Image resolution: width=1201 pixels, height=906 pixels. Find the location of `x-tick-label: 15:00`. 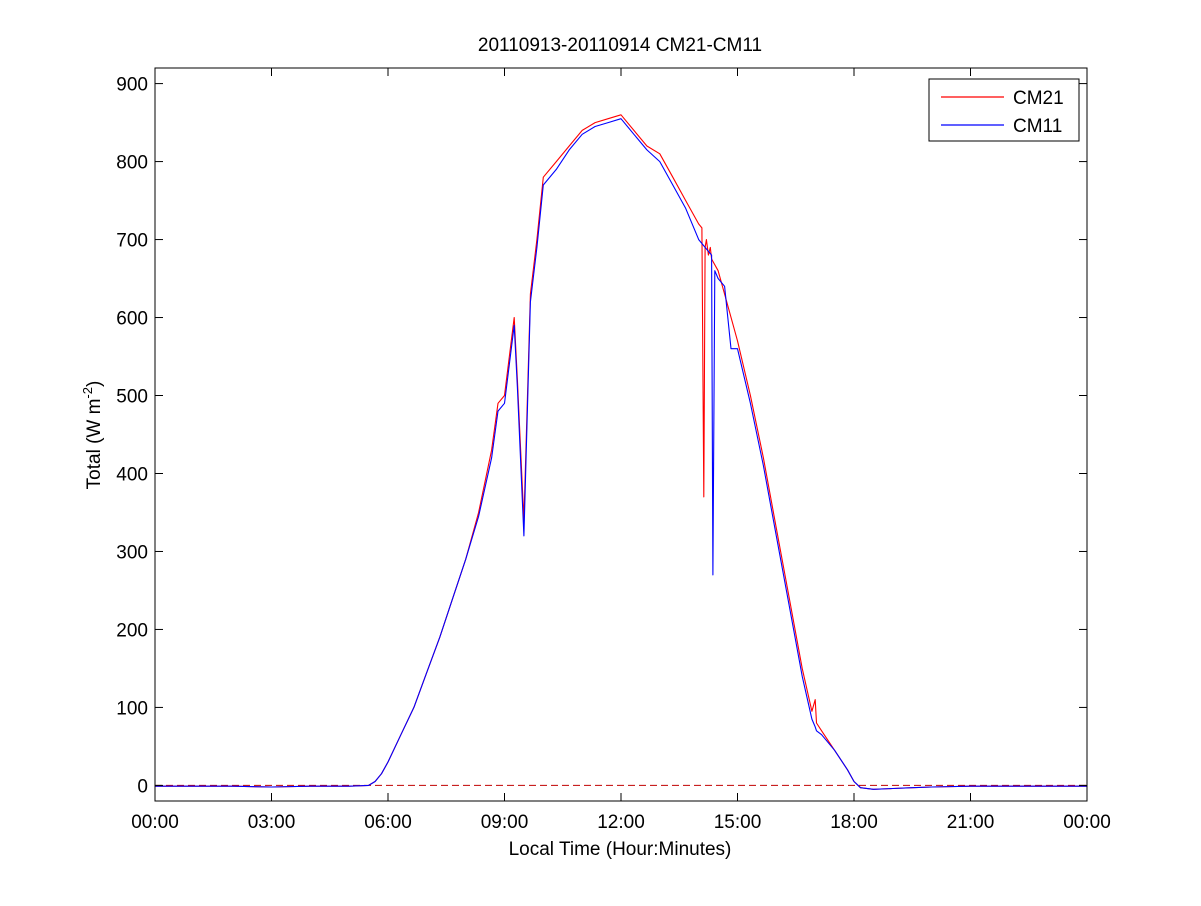

x-tick-label: 15:00 is located at coordinates (738, 822).